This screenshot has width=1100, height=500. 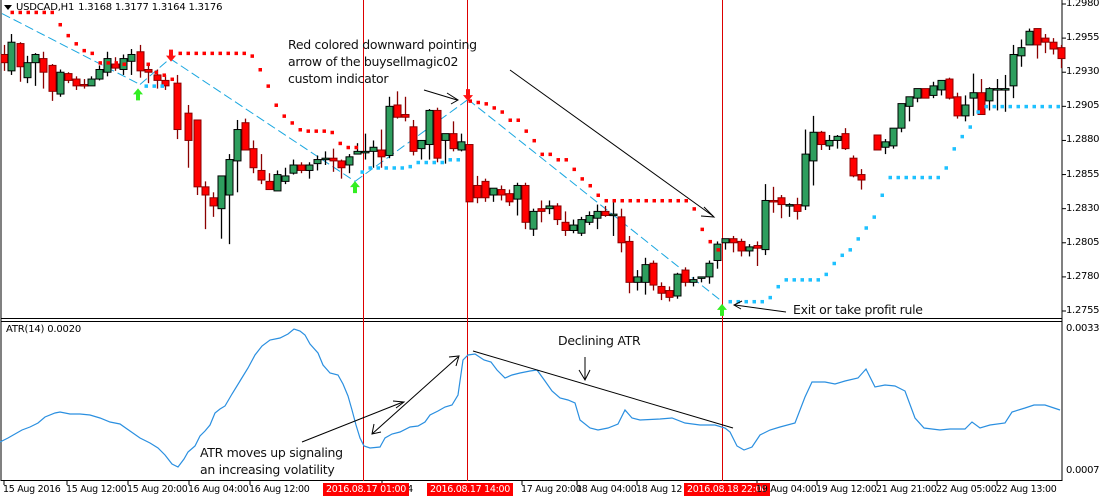 What do you see at coordinates (271, 452) in the screenshot?
I see `annotation-line: ATR moves up signaling` at bounding box center [271, 452].